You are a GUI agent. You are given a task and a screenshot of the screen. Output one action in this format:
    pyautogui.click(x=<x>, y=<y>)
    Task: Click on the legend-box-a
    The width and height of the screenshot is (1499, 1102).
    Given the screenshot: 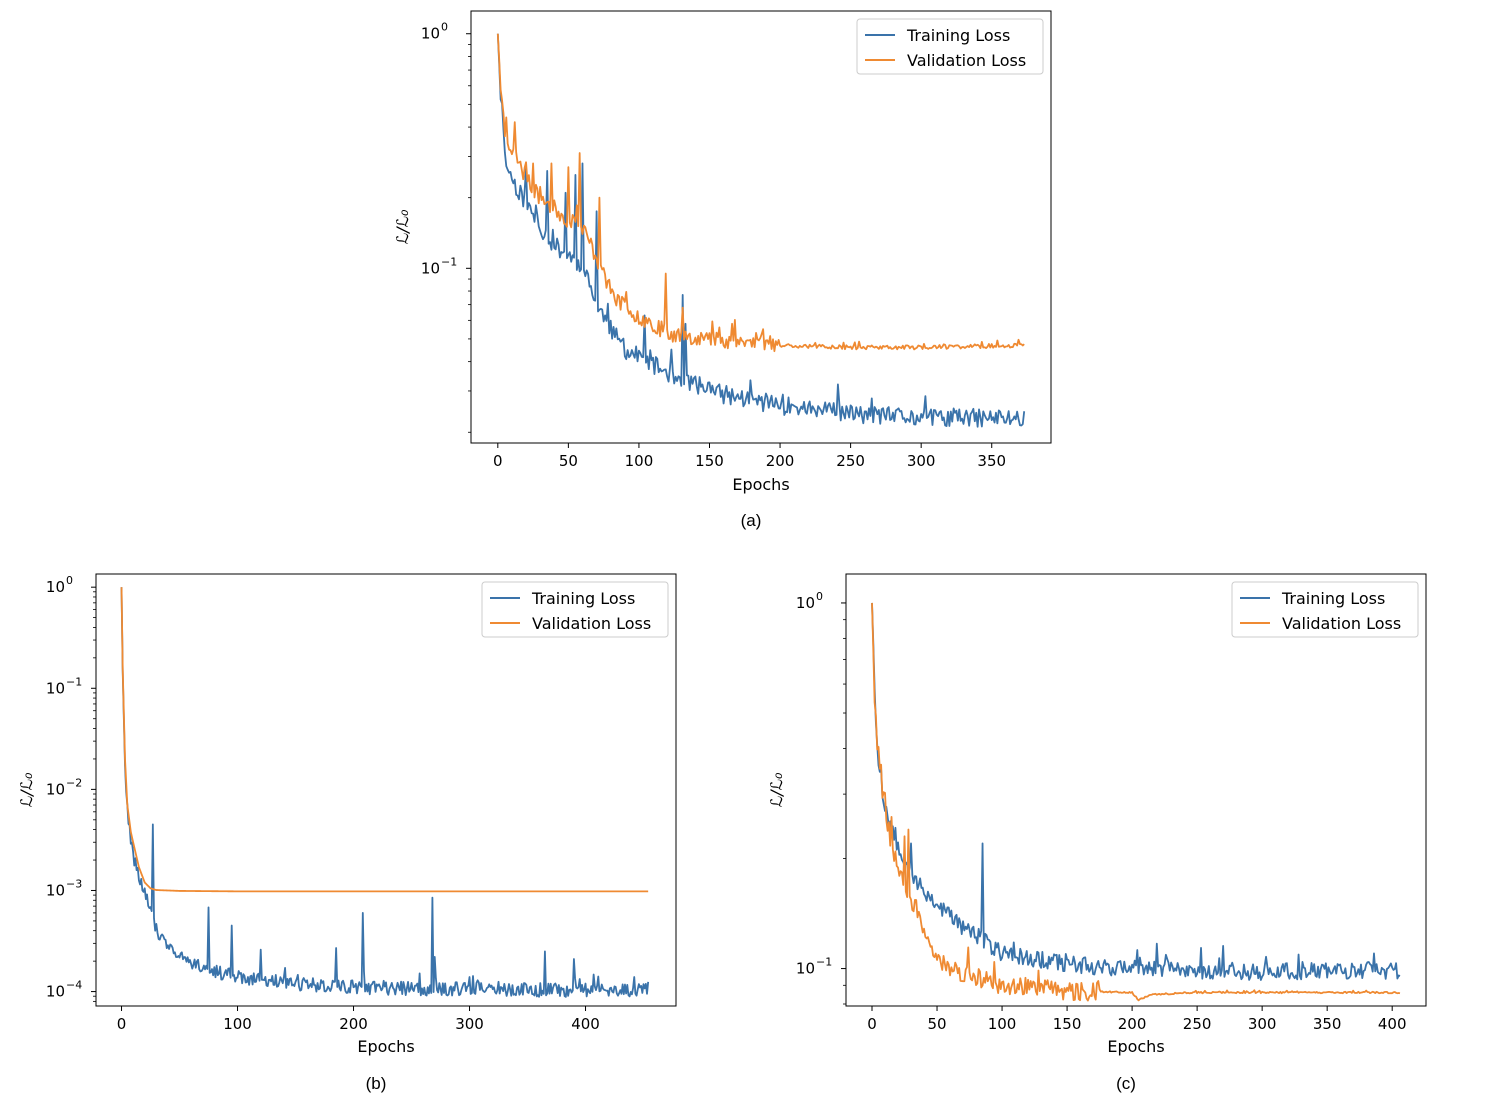 What is the action you would take?
    pyautogui.click(x=950, y=46)
    